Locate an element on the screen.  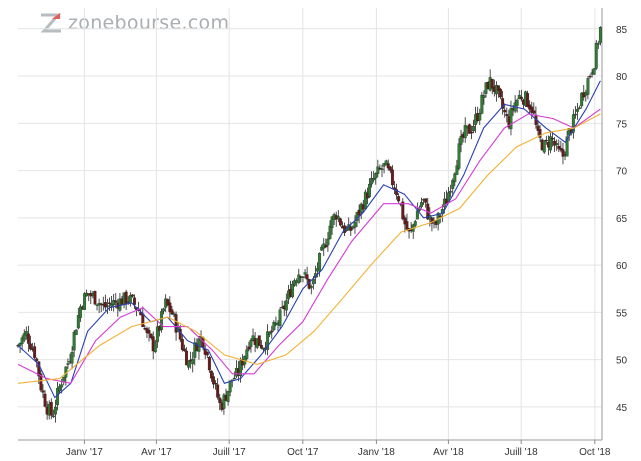
y-tick-label: 60 is located at coordinates (622, 266).